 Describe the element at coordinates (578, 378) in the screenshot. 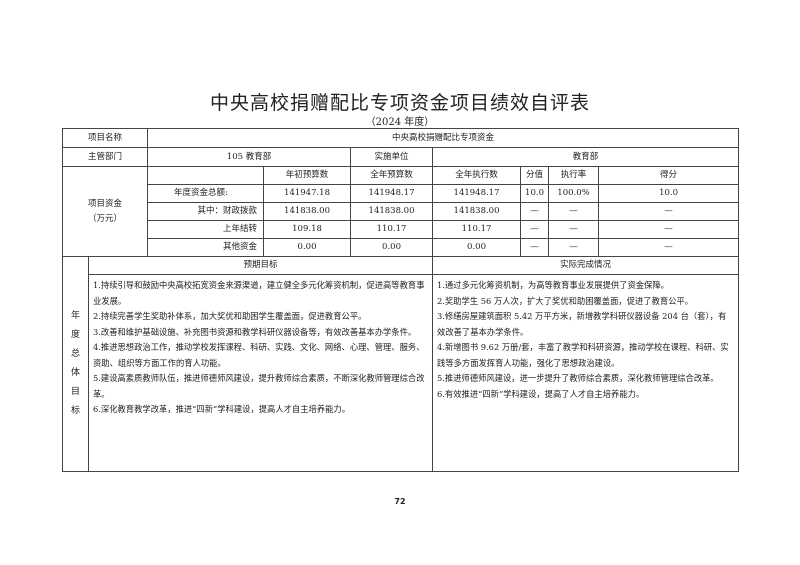

I see `actual-item: 5.推进师德师风建设，进一步提升了教师综合素质，深化教师管理综合改革。` at that location.